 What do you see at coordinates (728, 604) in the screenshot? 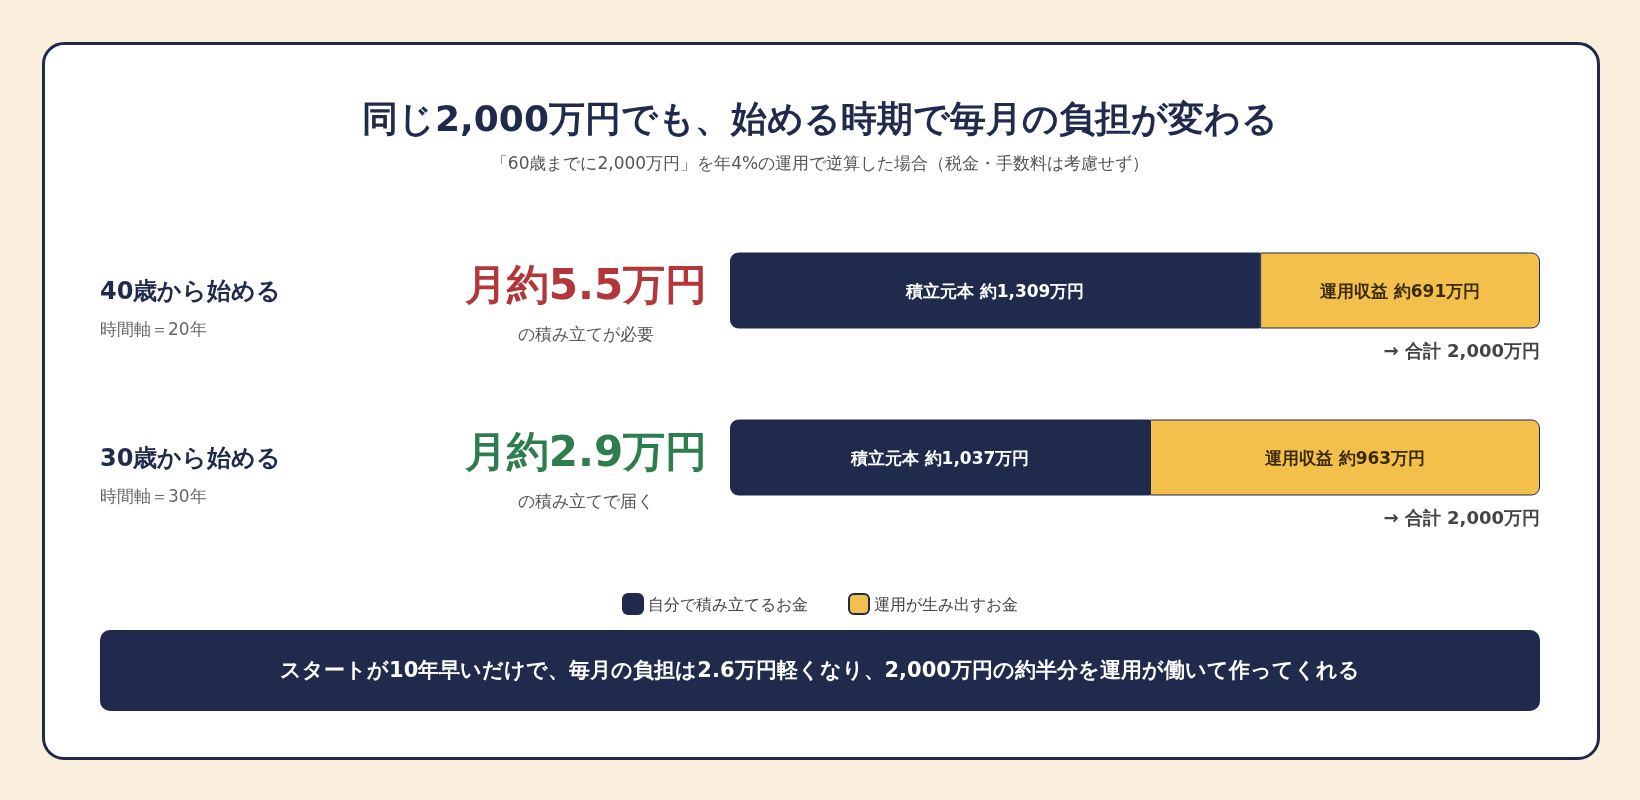
I see `legend-label: 自分で積み立てるお金` at bounding box center [728, 604].